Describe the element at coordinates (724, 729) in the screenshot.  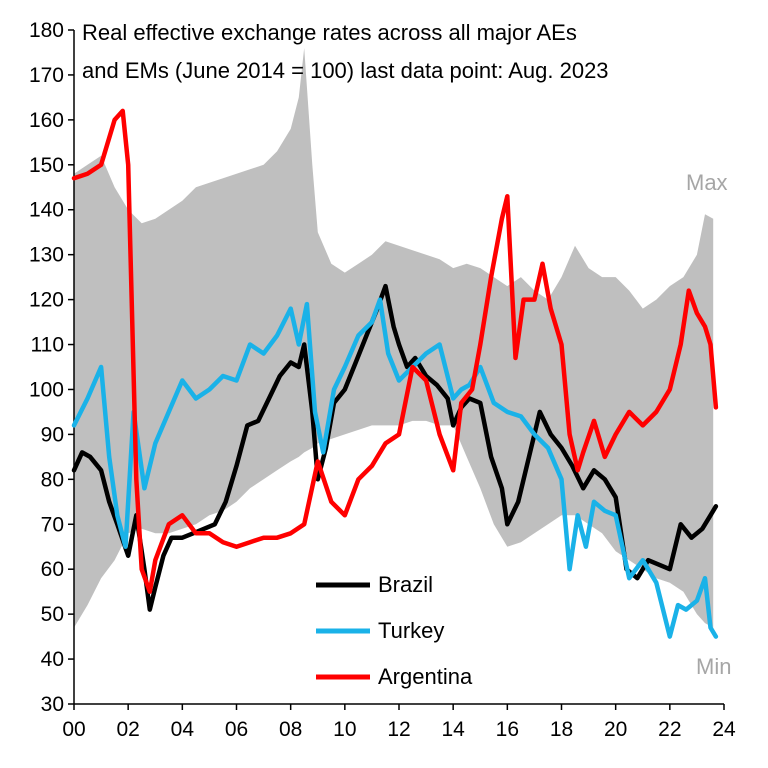
I see `x-tick-label: 24` at that location.